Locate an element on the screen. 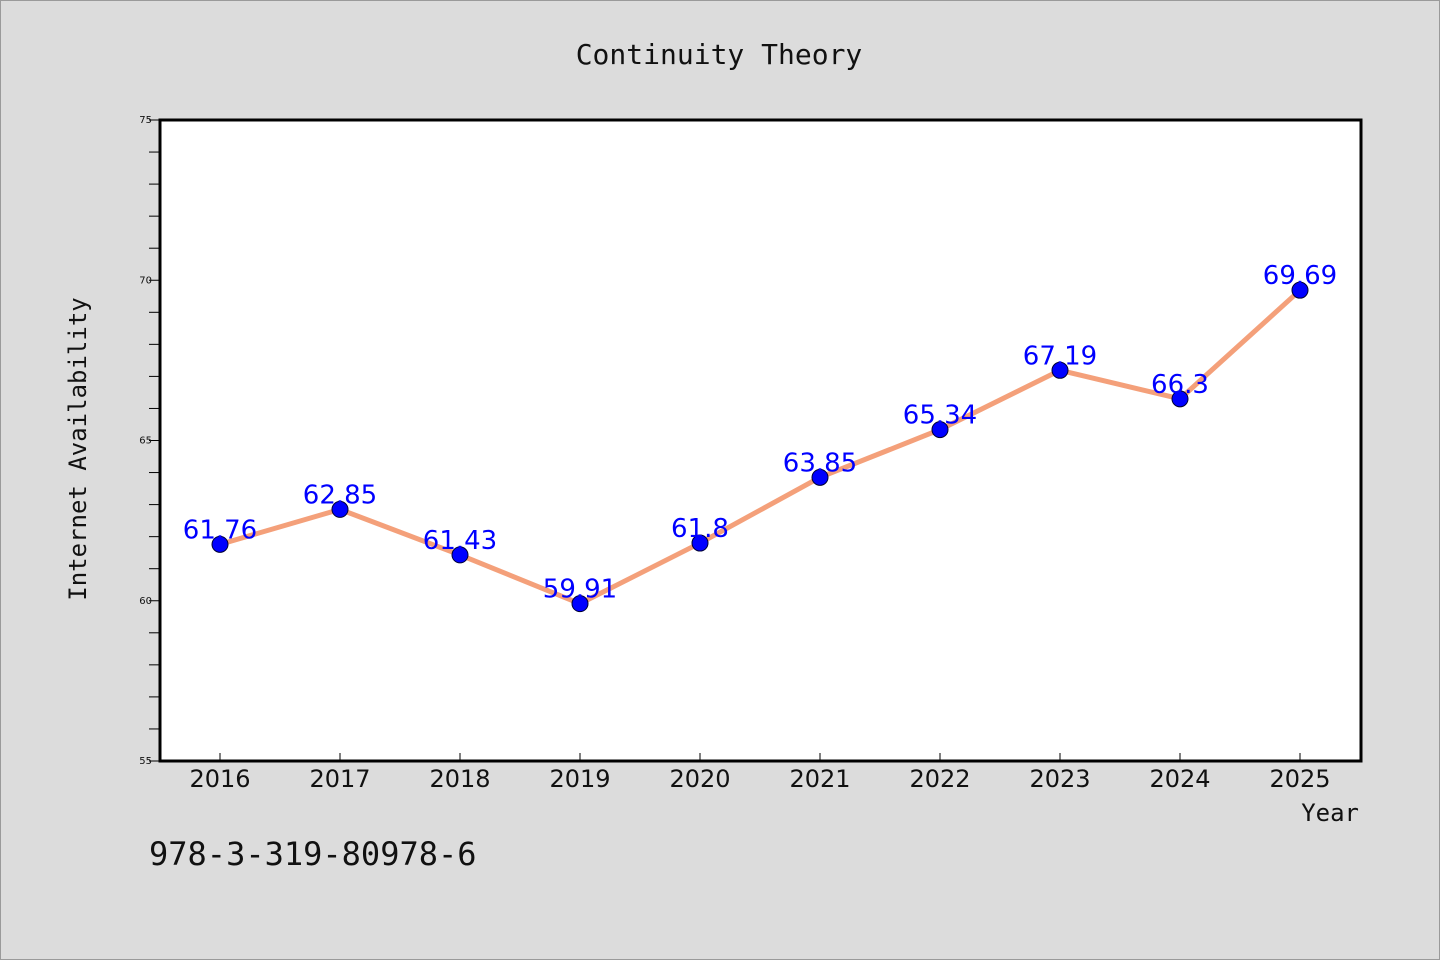  data-label: 62.85 is located at coordinates (340, 495).